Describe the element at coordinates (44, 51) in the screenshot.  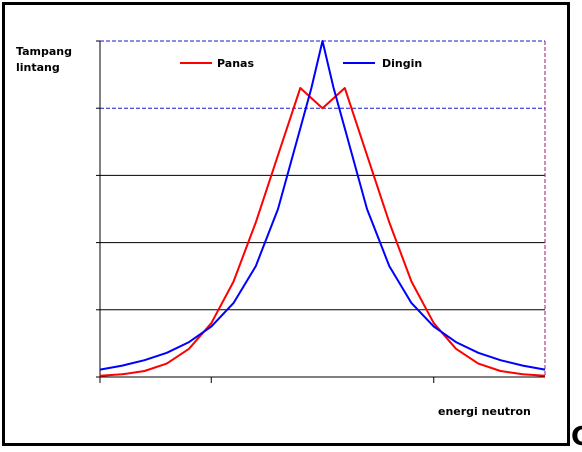
I see `y-axis-label-line-1: Tampang` at that location.